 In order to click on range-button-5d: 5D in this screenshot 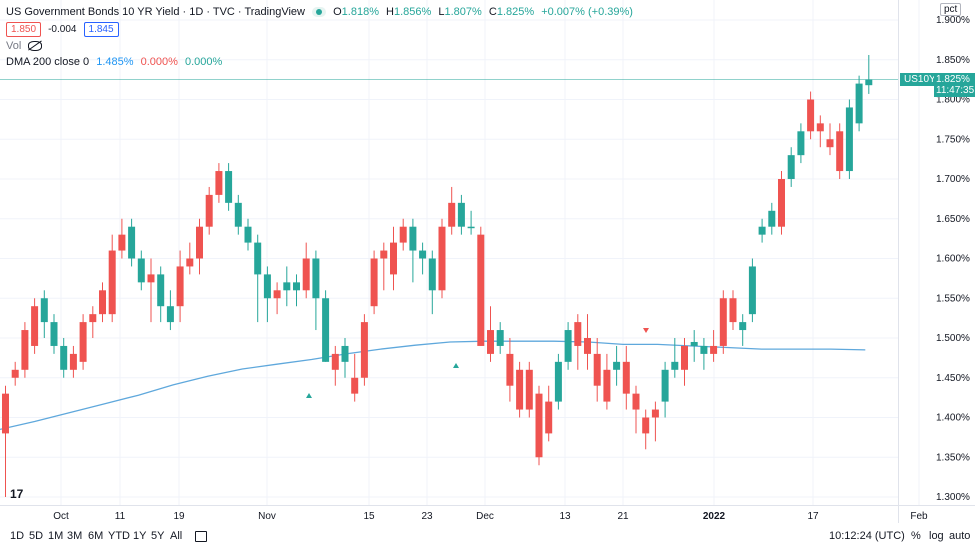, I will do `click(36, 536)`.